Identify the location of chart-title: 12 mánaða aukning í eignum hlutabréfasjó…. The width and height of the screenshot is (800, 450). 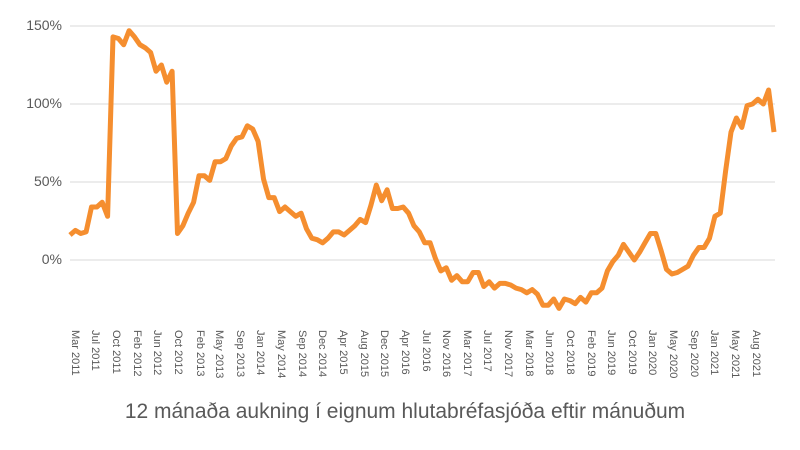
(405, 411).